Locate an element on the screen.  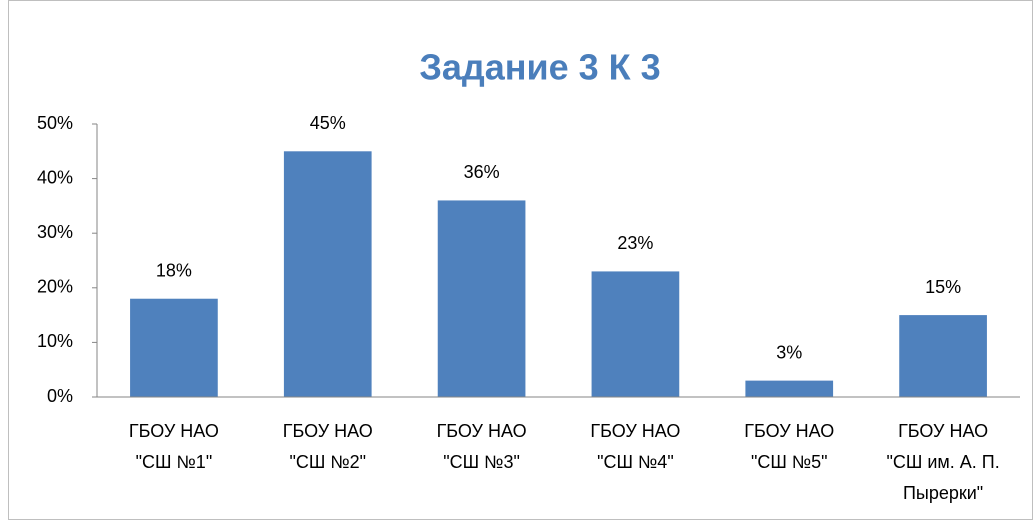
y-tick-label: 40% is located at coordinates (55, 177).